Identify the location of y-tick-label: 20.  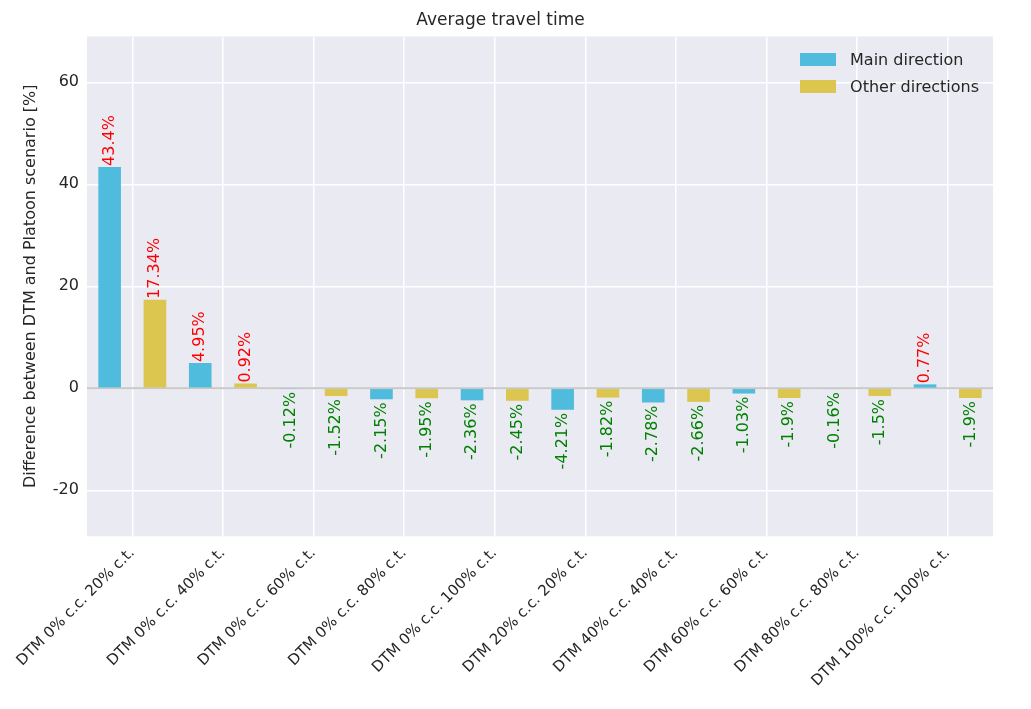
(68, 285).